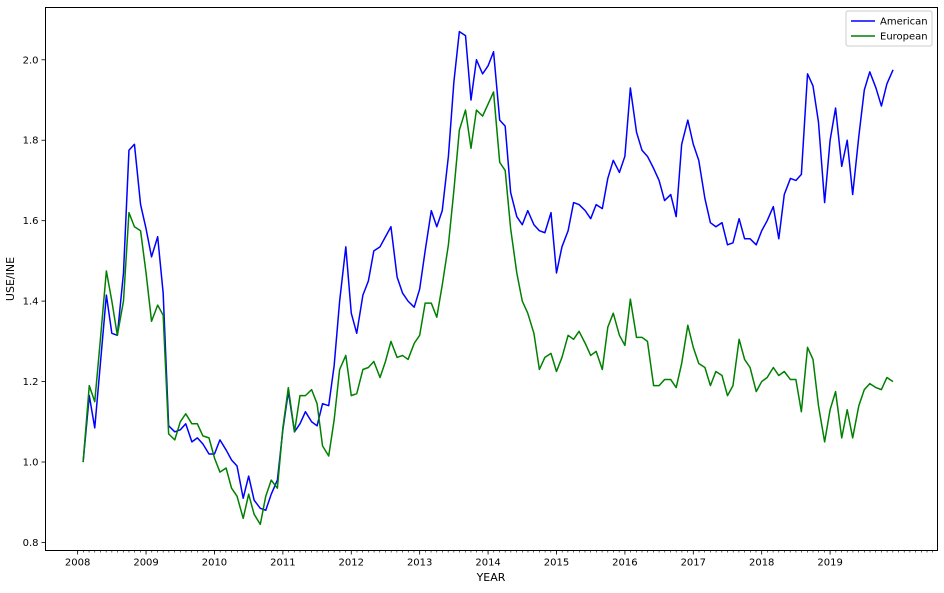 Image resolution: width=944 pixels, height=593 pixels. I want to click on x-tick-label: 2010, so click(214, 563).